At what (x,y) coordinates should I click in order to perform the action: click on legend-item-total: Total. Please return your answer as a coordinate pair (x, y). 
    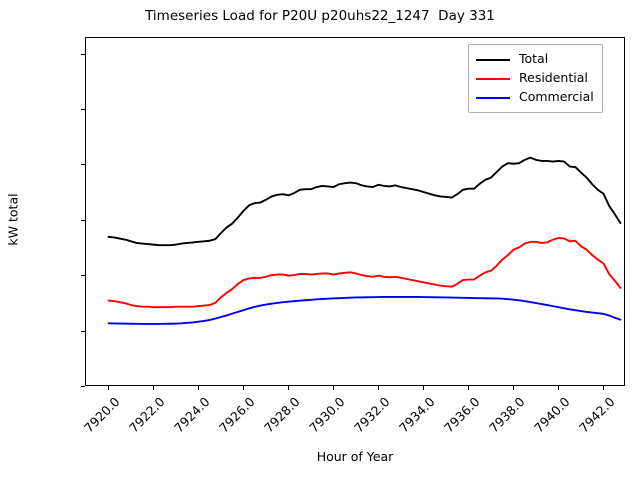
    Looking at the image, I should click on (535, 59).